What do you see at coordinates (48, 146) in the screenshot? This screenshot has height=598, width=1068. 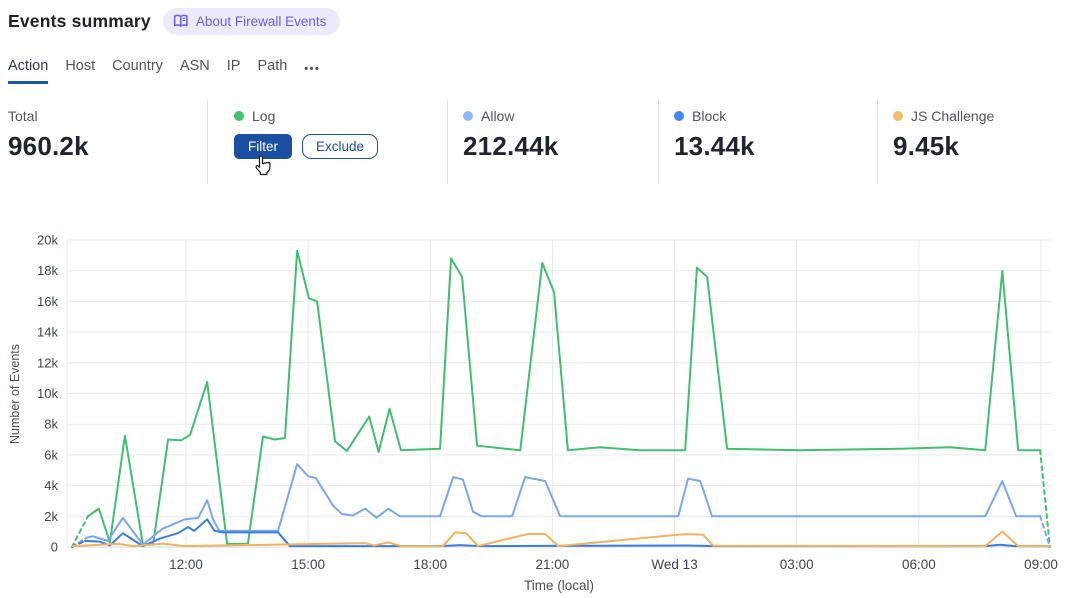 I see `stat-total-value: 960.2k` at bounding box center [48, 146].